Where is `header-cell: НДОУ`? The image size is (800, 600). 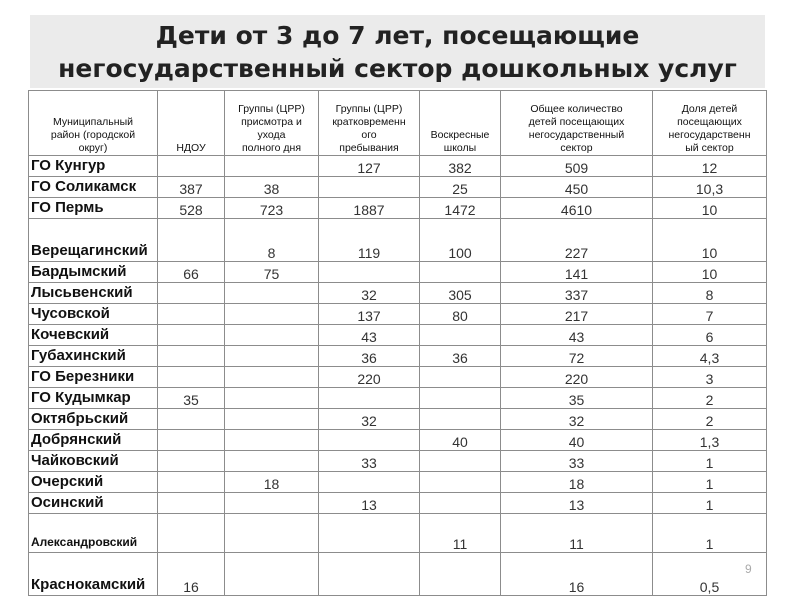 header-cell: НДОУ is located at coordinates (191, 123).